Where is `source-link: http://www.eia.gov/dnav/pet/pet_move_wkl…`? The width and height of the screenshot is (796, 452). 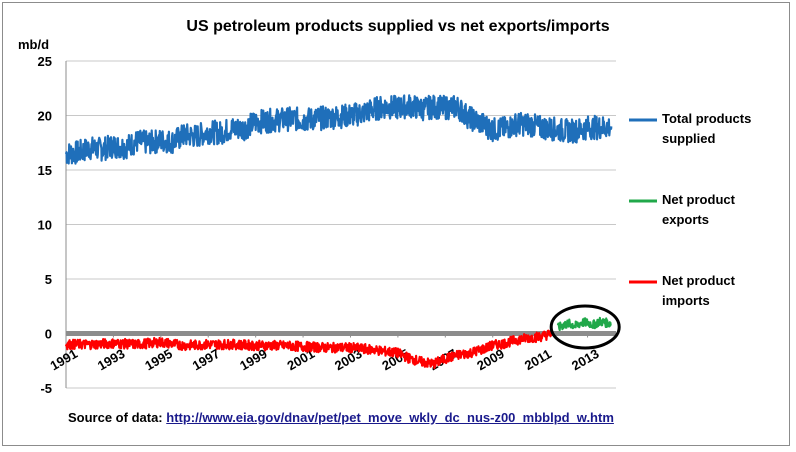
source-link: http://www.eia.gov/dnav/pet/pet_move_wkl… is located at coordinates (390, 417).